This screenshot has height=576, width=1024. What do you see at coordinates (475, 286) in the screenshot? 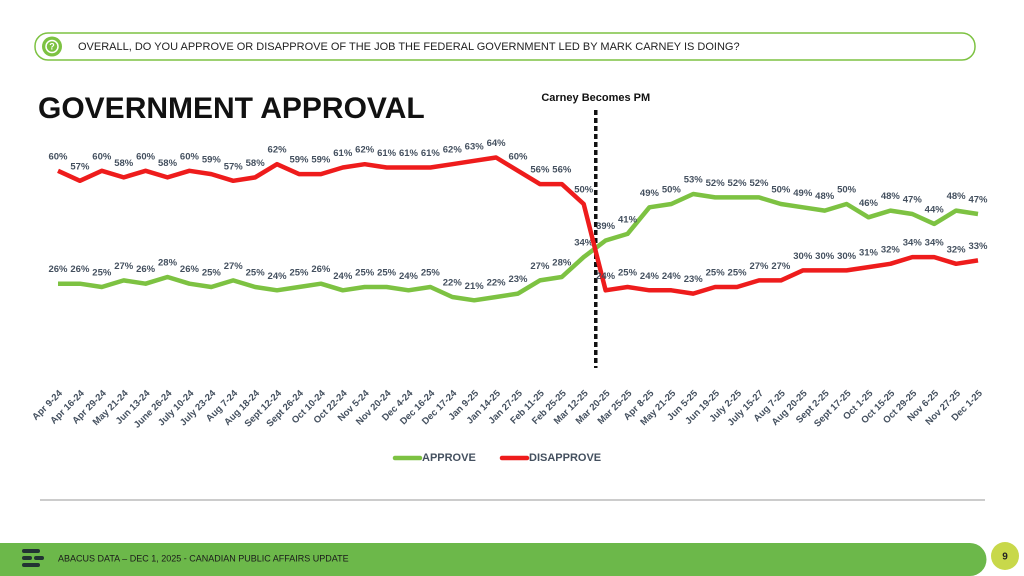
I see `value-label: 21%` at bounding box center [475, 286].